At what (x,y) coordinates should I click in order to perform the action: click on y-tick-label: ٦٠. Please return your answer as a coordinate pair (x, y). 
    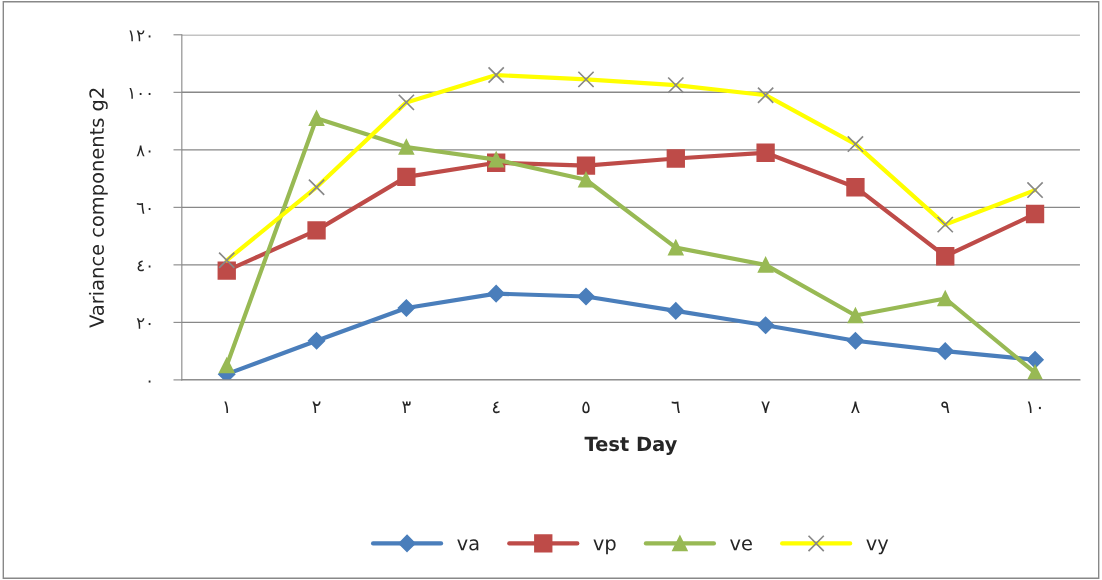
    Looking at the image, I should click on (143, 208).